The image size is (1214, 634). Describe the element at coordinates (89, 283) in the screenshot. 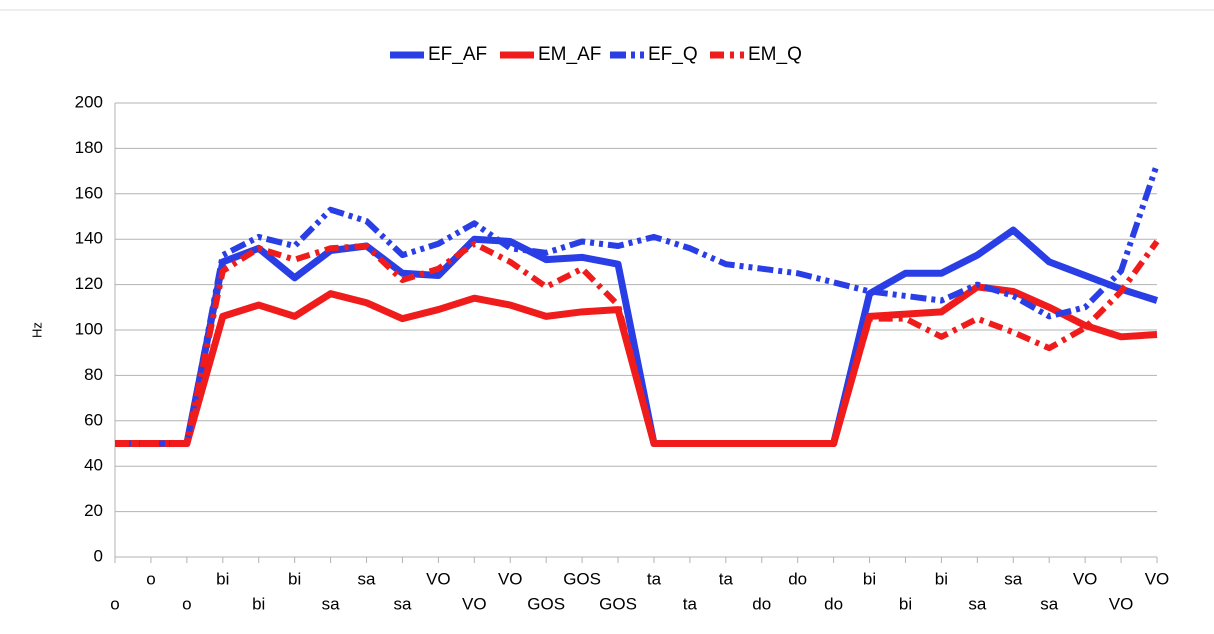

I see `y-tick-label: 120` at that location.